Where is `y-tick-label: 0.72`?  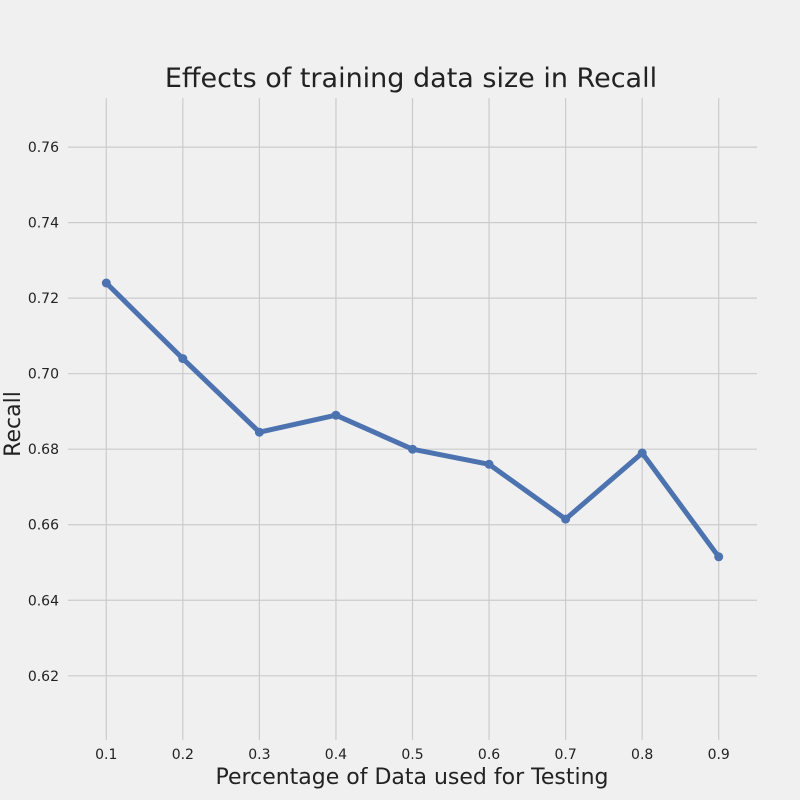
y-tick-label: 0.72 is located at coordinates (43, 299).